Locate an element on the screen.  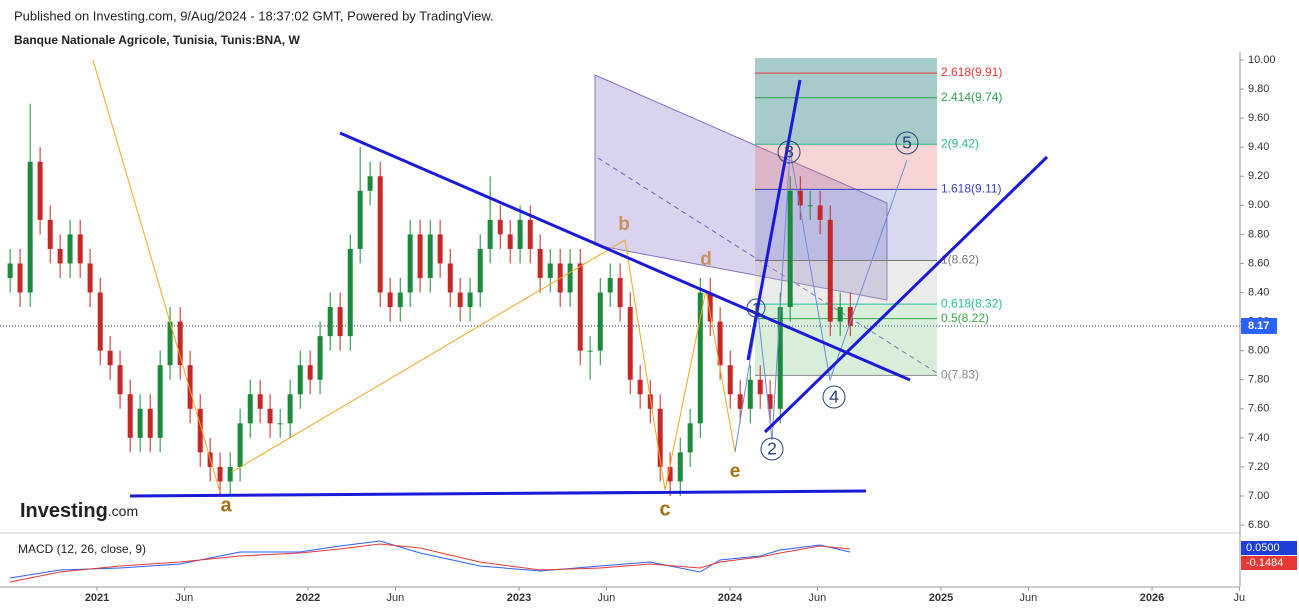
signal-line is located at coordinates (430, 563).